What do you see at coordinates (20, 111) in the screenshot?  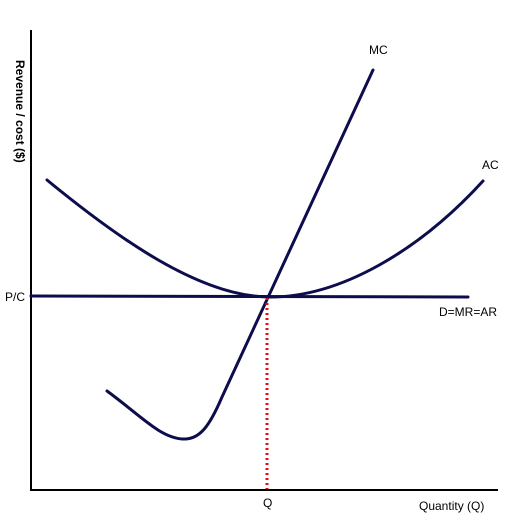 I see `y-axis-label: Revenue / cost ($)` at bounding box center [20, 111].